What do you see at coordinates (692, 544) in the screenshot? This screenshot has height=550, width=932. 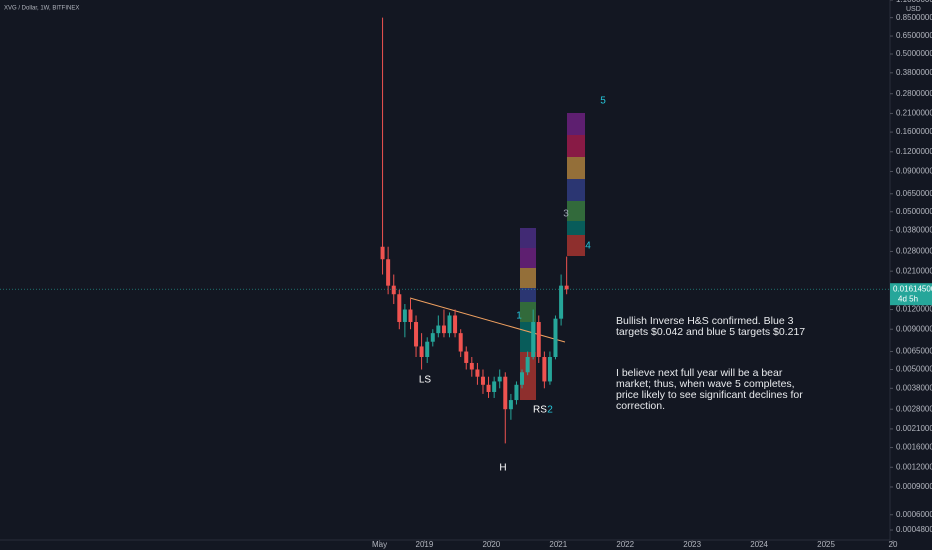 I see `x-tick-label: 2023` at bounding box center [692, 544].